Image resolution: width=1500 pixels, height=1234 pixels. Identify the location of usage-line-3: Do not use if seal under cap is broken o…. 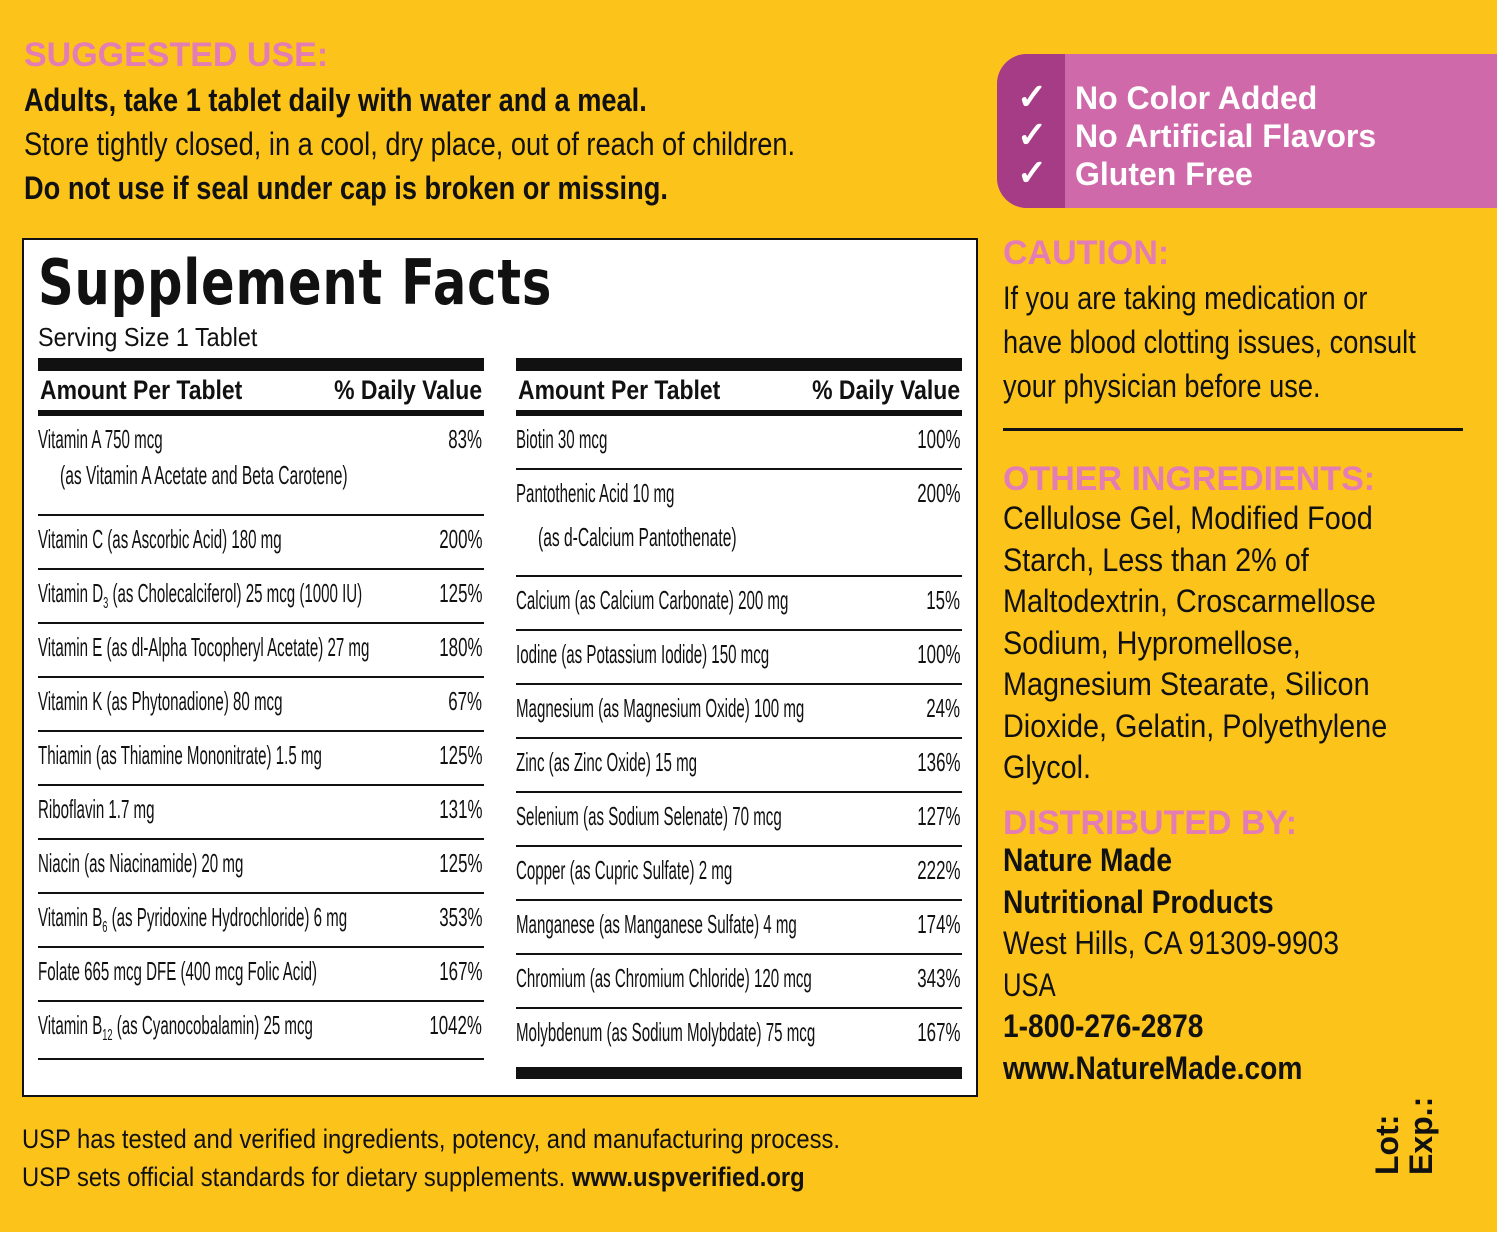
(346, 188).